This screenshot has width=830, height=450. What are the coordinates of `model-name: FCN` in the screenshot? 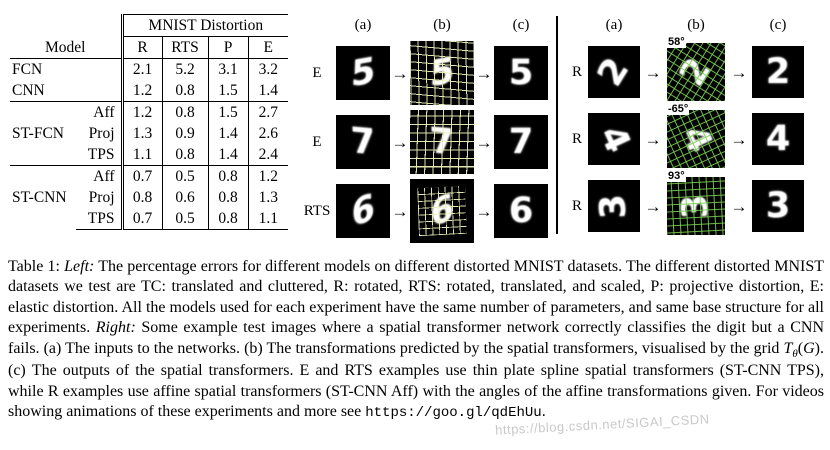 It's located at (27, 69).